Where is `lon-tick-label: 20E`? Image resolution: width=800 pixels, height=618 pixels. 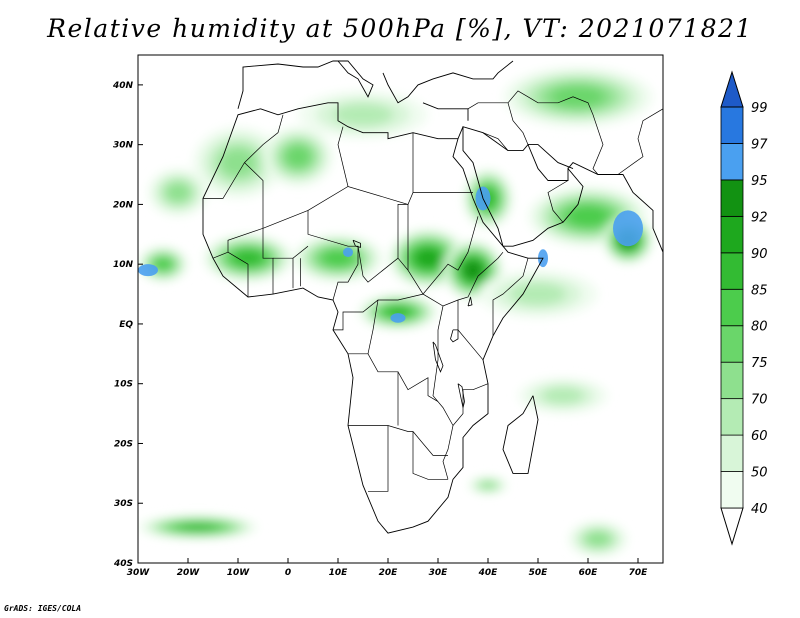
lon-tick-label: 20E is located at coordinates (389, 573).